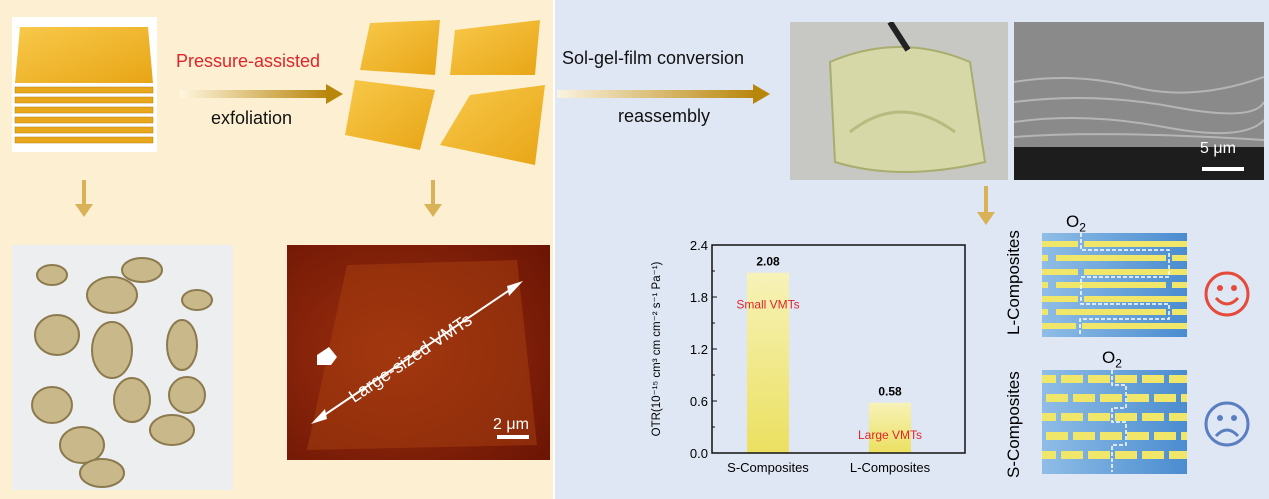 The width and height of the screenshot is (1269, 499). I want to click on reassembly-label: reassembly, so click(664, 116).